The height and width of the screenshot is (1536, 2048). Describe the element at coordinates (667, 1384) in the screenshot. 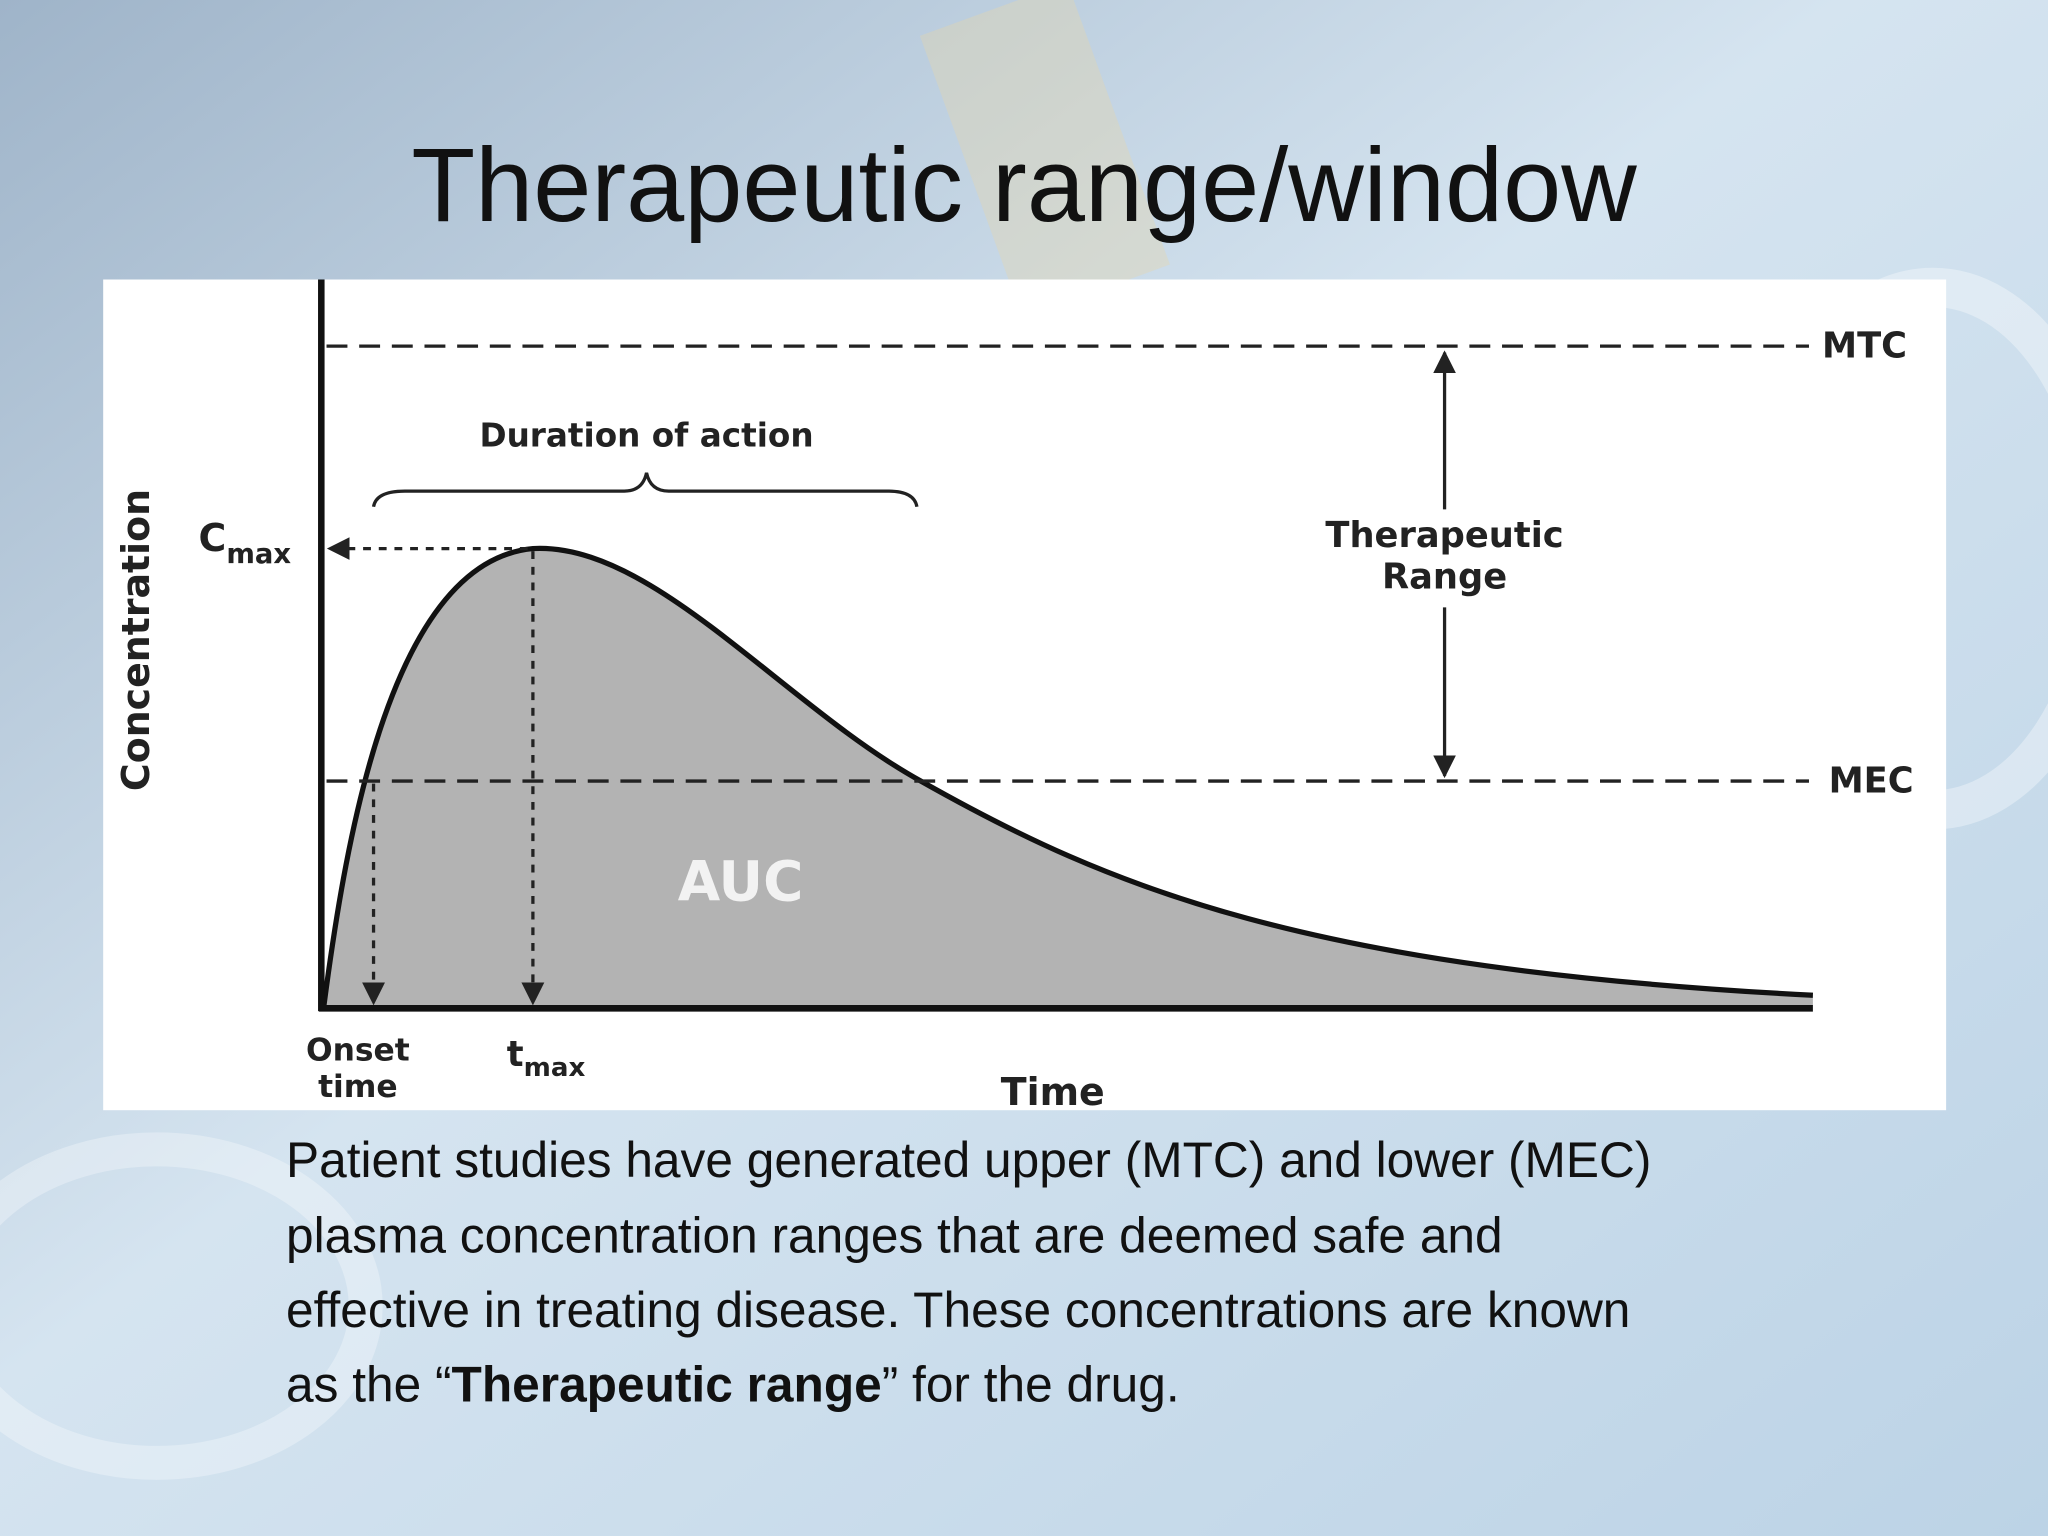

I see `body-emphasis: Therapeutic range` at that location.